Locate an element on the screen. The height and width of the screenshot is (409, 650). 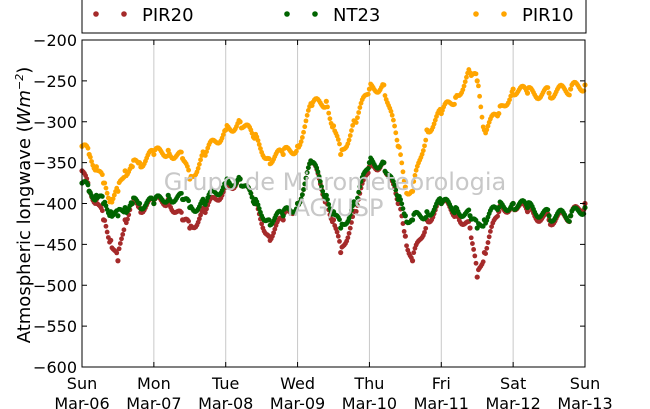
x-tick-day-label: Tue is located at coordinates (225, 383).